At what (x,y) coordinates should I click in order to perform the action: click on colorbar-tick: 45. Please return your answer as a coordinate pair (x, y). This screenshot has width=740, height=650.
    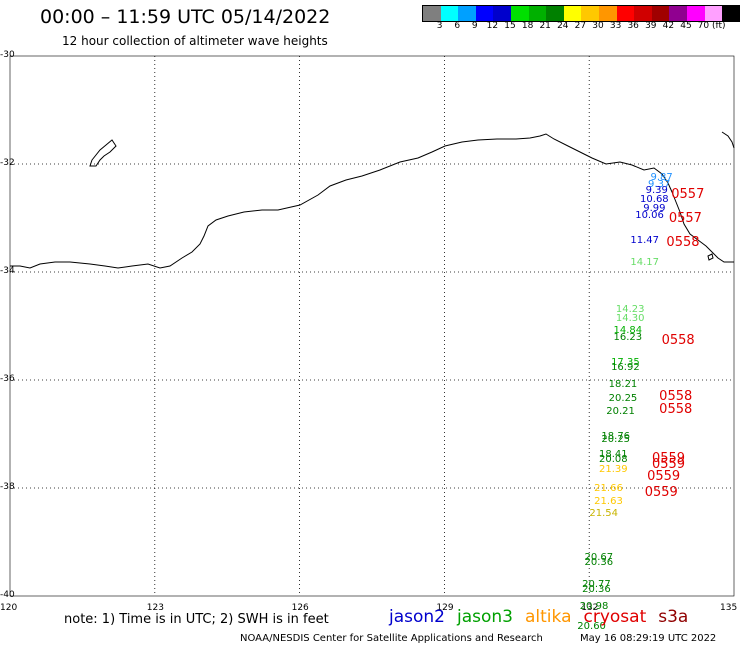
    Looking at the image, I should click on (686, 26).